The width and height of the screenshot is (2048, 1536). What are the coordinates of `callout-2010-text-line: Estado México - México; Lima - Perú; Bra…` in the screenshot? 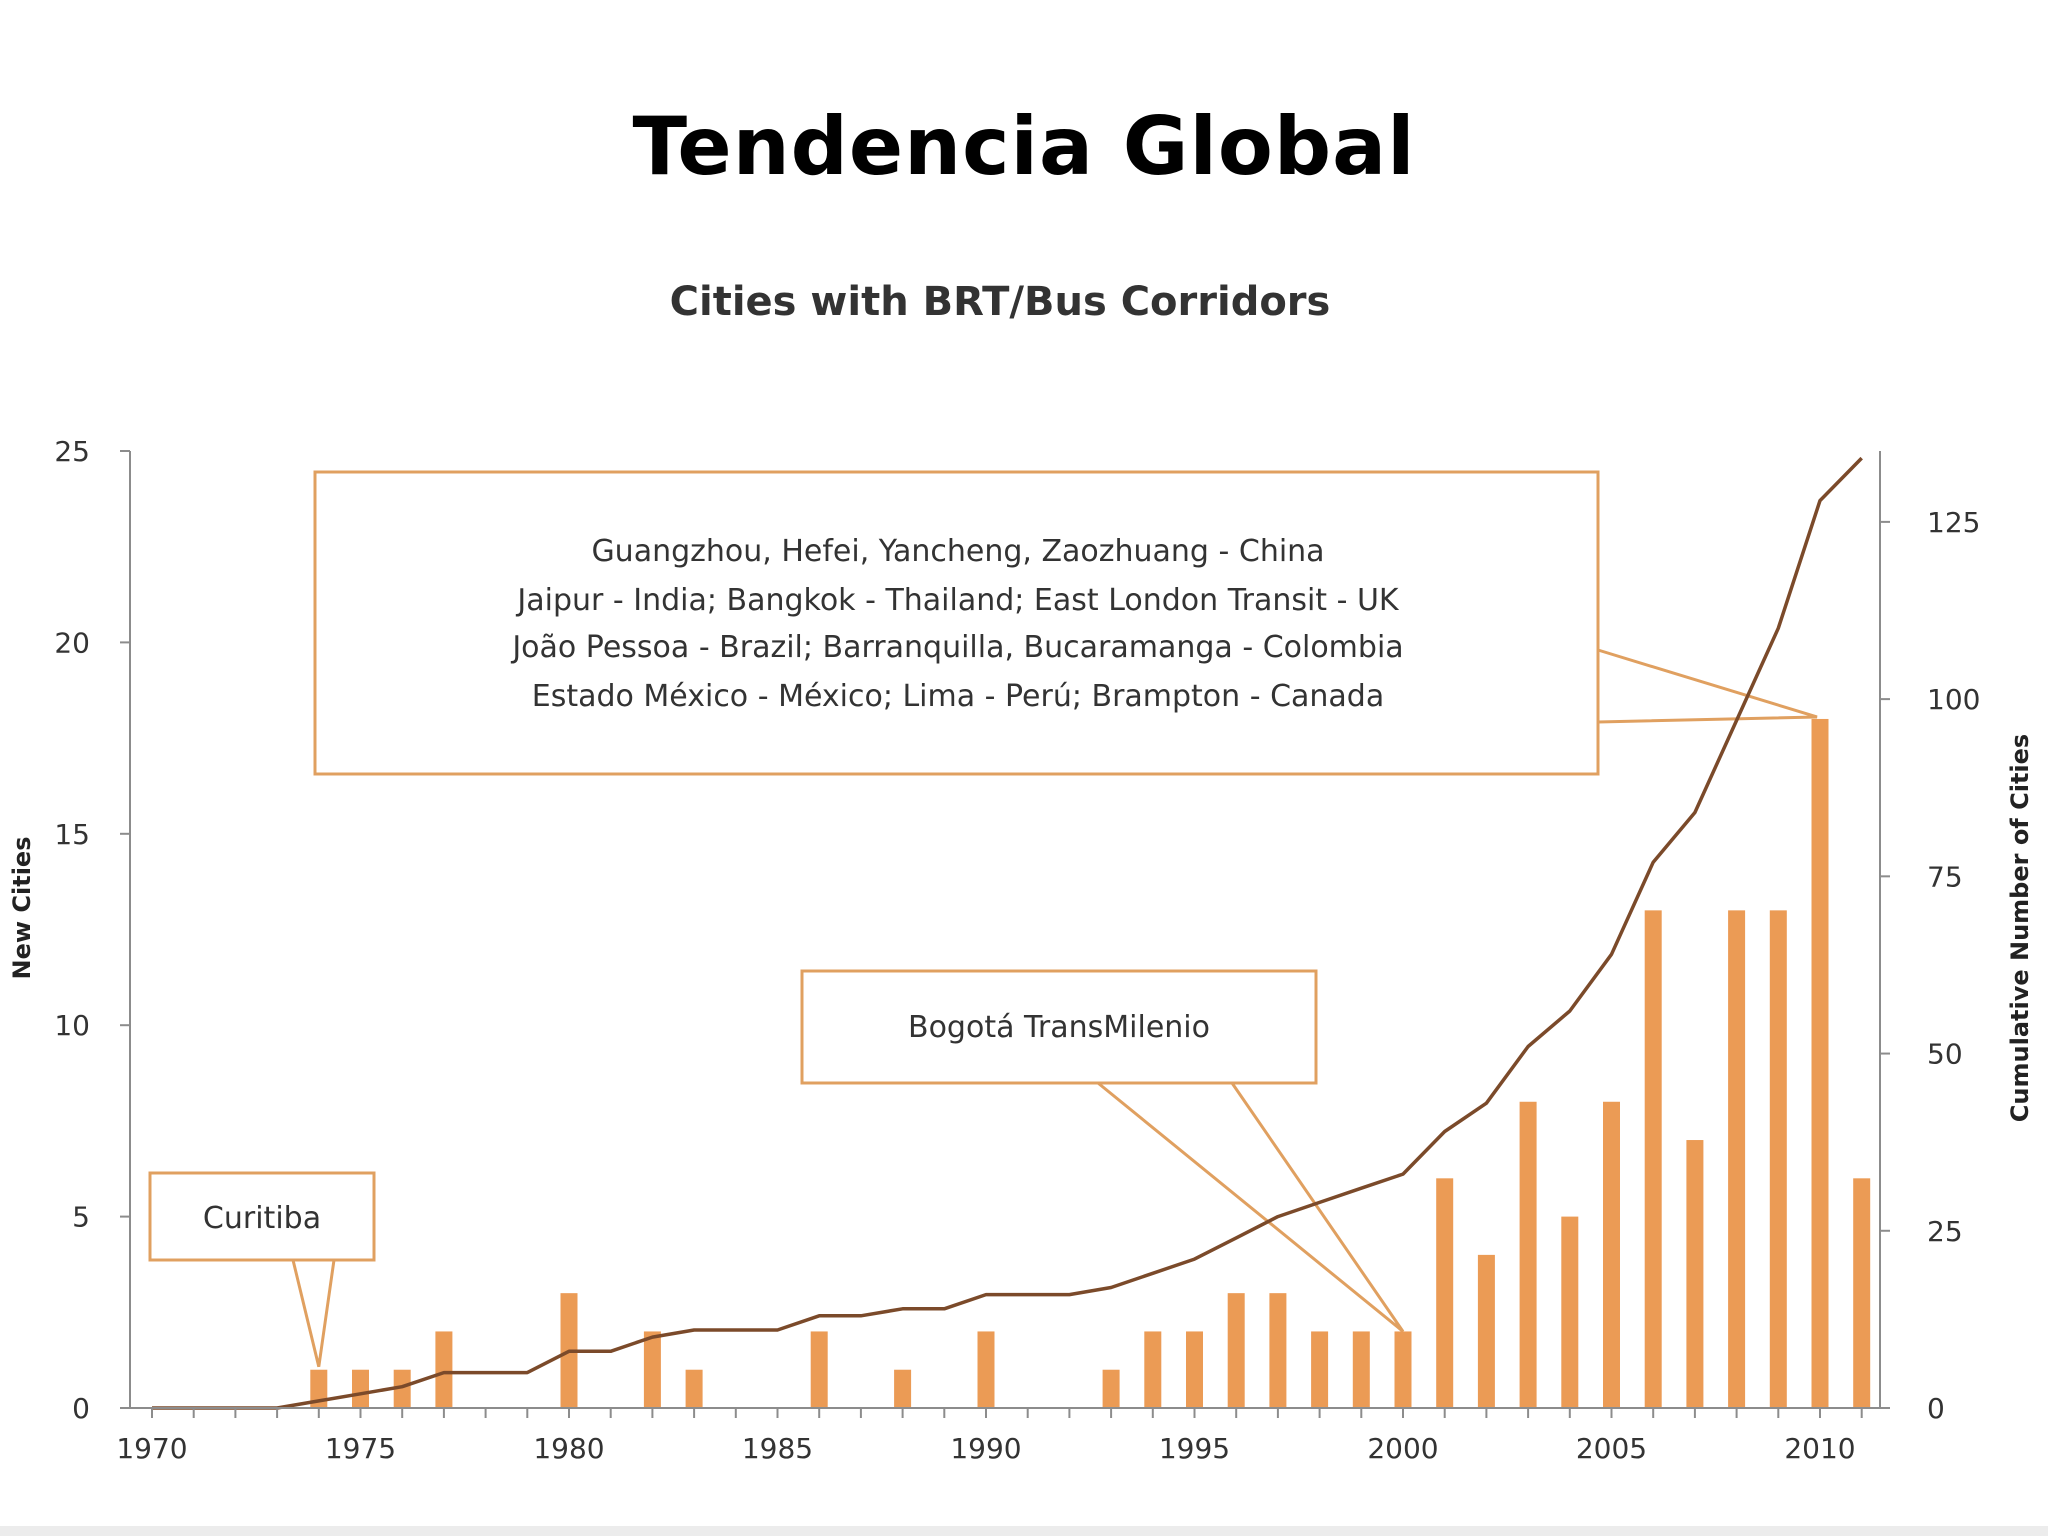 It's located at (958, 696).